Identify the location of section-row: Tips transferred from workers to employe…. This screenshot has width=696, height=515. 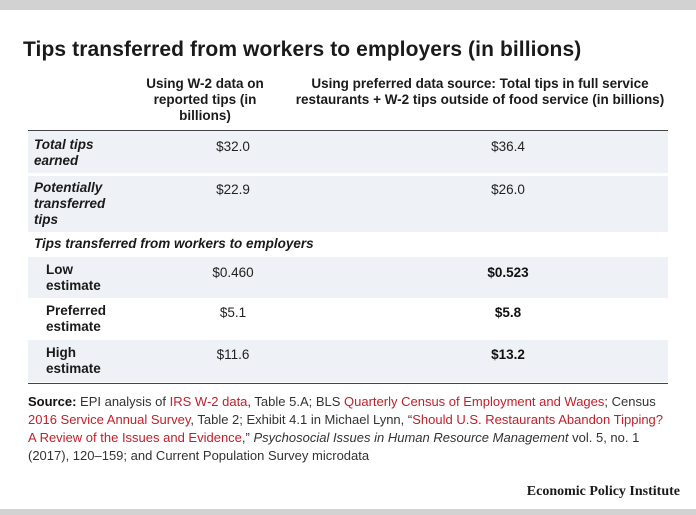
(348, 244).